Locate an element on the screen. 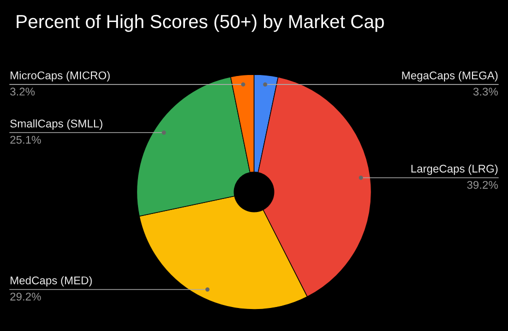 The width and height of the screenshot is (508, 331). data-label: 29.2% is located at coordinates (25, 296).